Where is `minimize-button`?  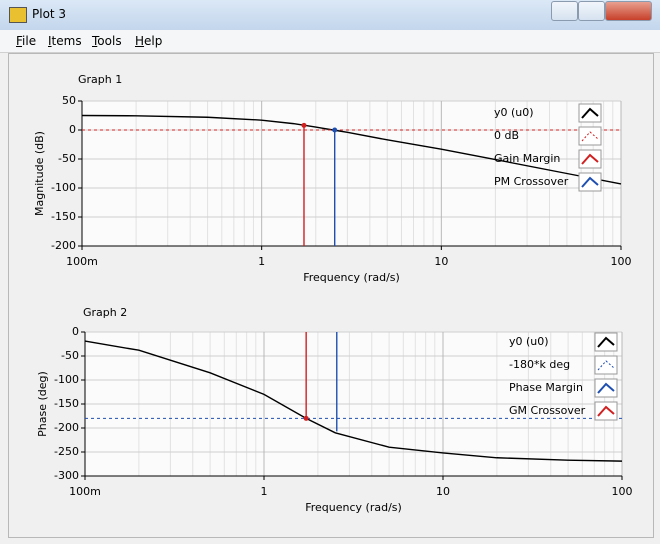
minimize-button is located at coordinates (564, 11).